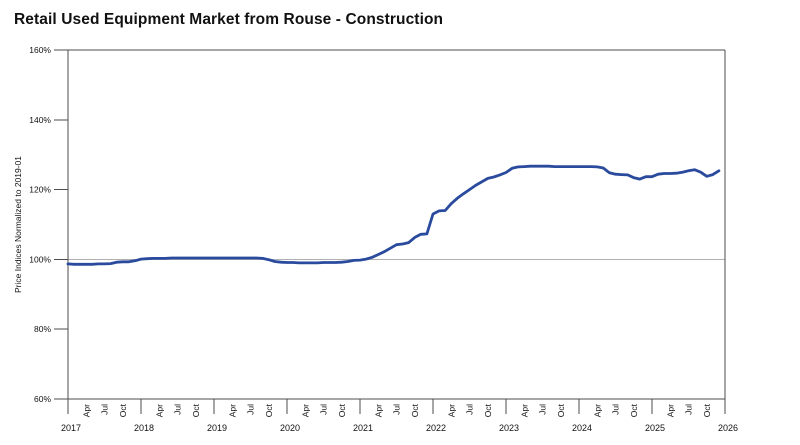 The width and height of the screenshot is (800, 445). Describe the element at coordinates (40, 120) in the screenshot. I see `y-tick-label: 140%` at that location.